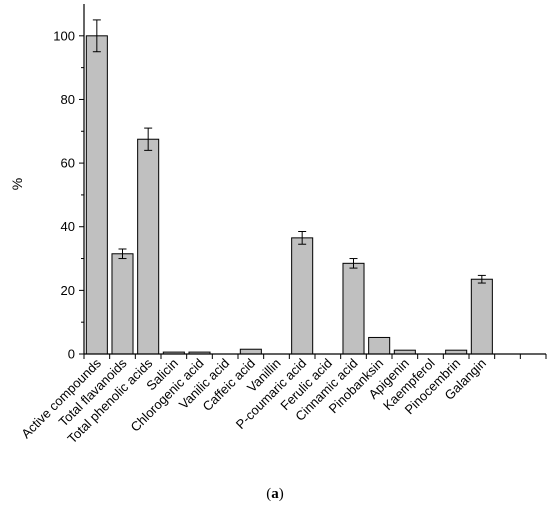 The image size is (550, 517). Describe the element at coordinates (68, 226) in the screenshot. I see `y-tick-label: 40` at that location.